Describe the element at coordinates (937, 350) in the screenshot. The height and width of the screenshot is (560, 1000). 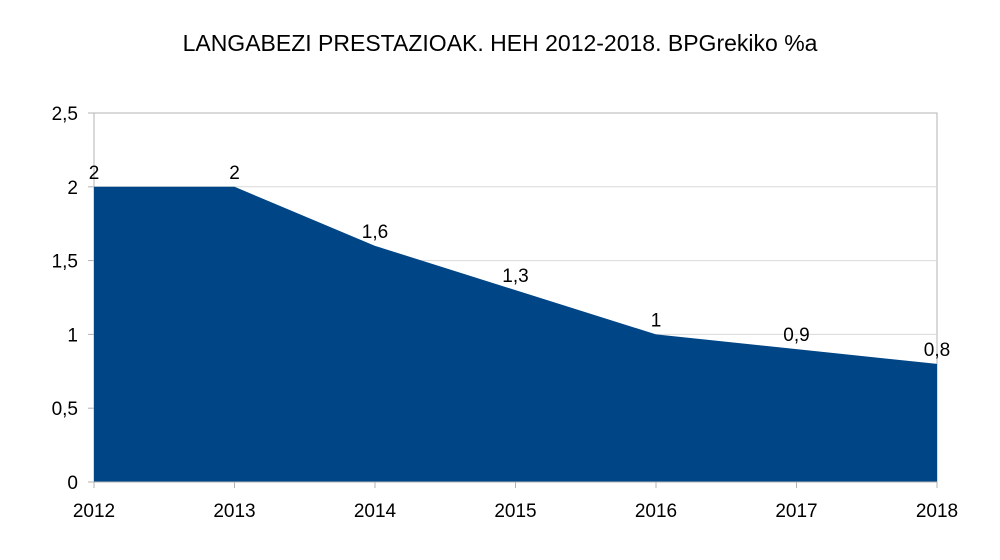
I see `data-label: 0,8` at that location.